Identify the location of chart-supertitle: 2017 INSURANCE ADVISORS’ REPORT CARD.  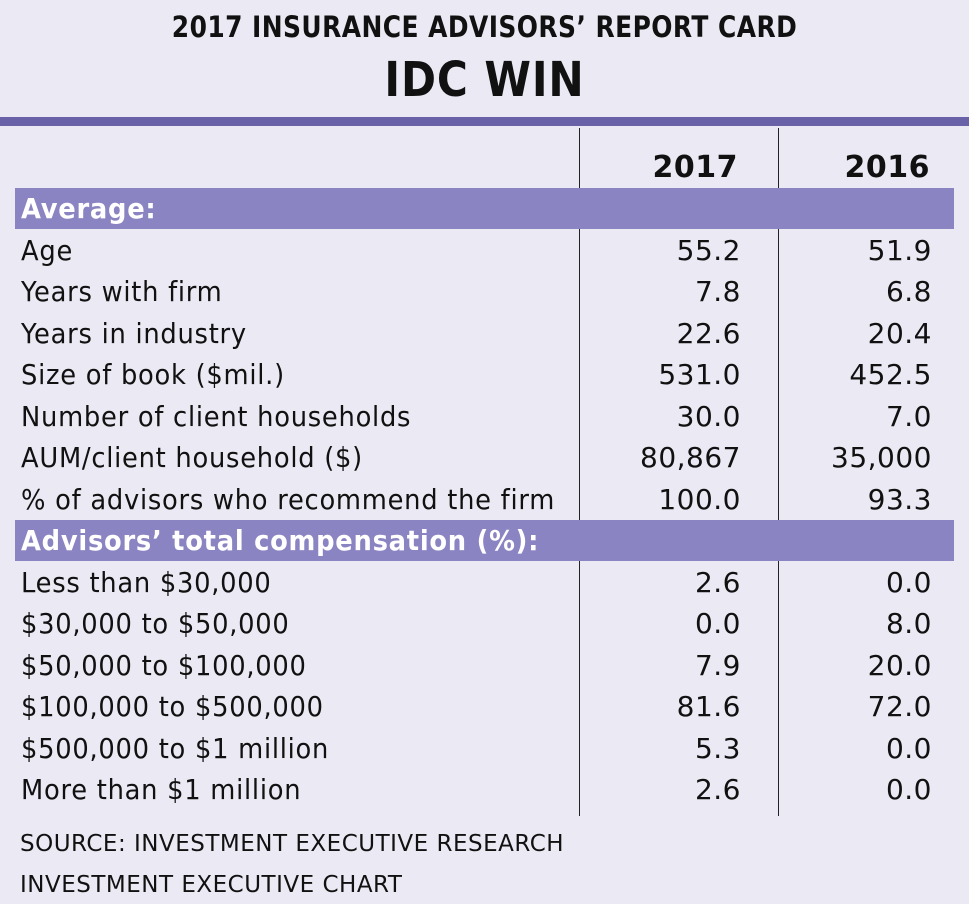
(484, 27).